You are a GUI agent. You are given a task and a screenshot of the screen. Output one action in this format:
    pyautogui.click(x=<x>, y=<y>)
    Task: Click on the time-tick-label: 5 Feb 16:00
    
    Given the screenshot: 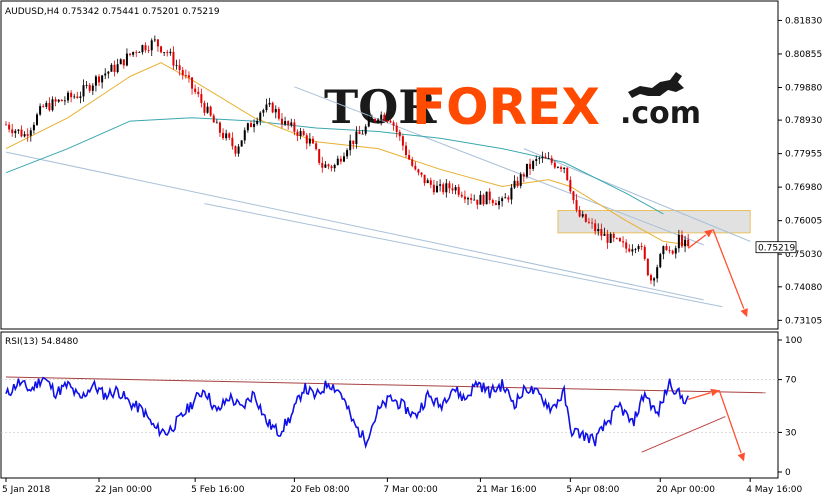 What is the action you would take?
    pyautogui.click(x=218, y=490)
    